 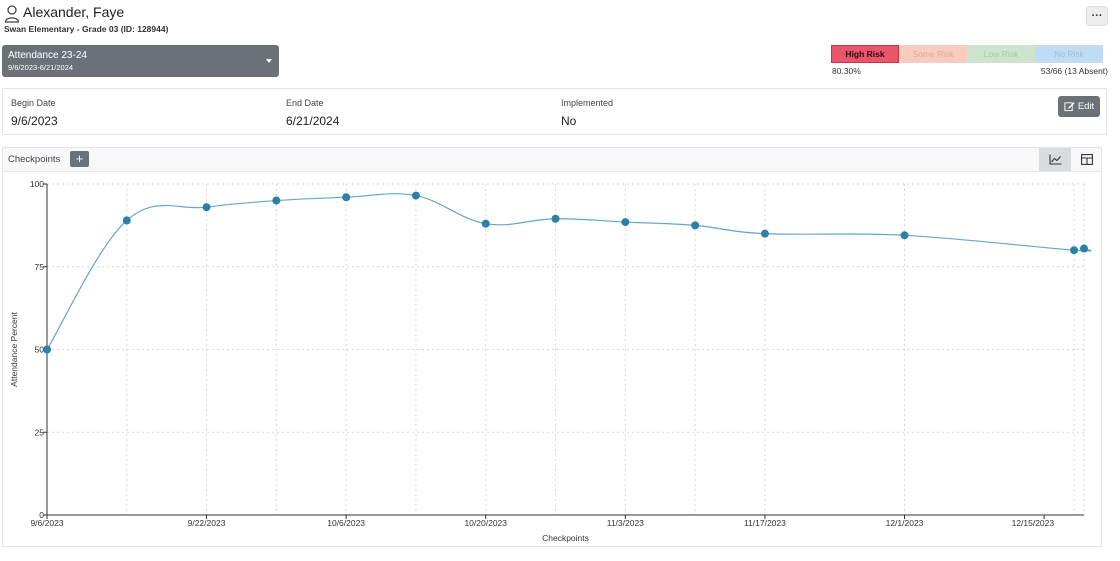 I want to click on x-tick-label: 12/1/2023, so click(x=905, y=523).